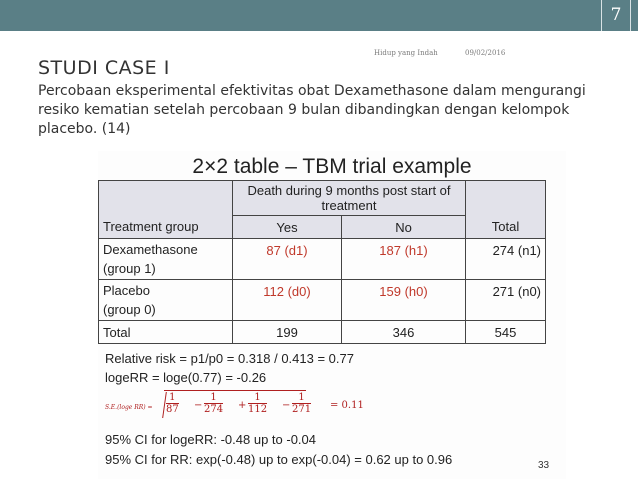 The width and height of the screenshot is (638, 479). Describe the element at coordinates (347, 405) in the screenshot. I see `se-result: = 0.11` at that location.